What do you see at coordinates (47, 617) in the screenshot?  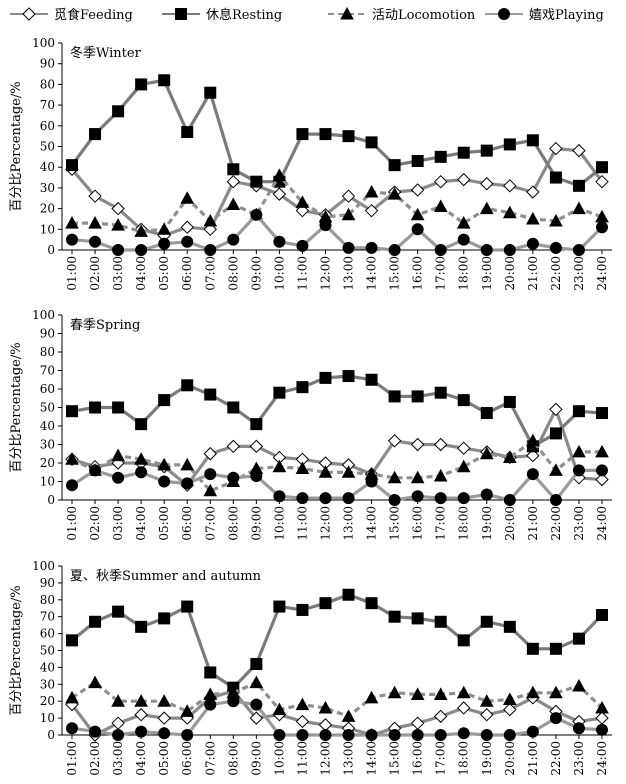 I see `y-tick-label: 70` at bounding box center [47, 617].